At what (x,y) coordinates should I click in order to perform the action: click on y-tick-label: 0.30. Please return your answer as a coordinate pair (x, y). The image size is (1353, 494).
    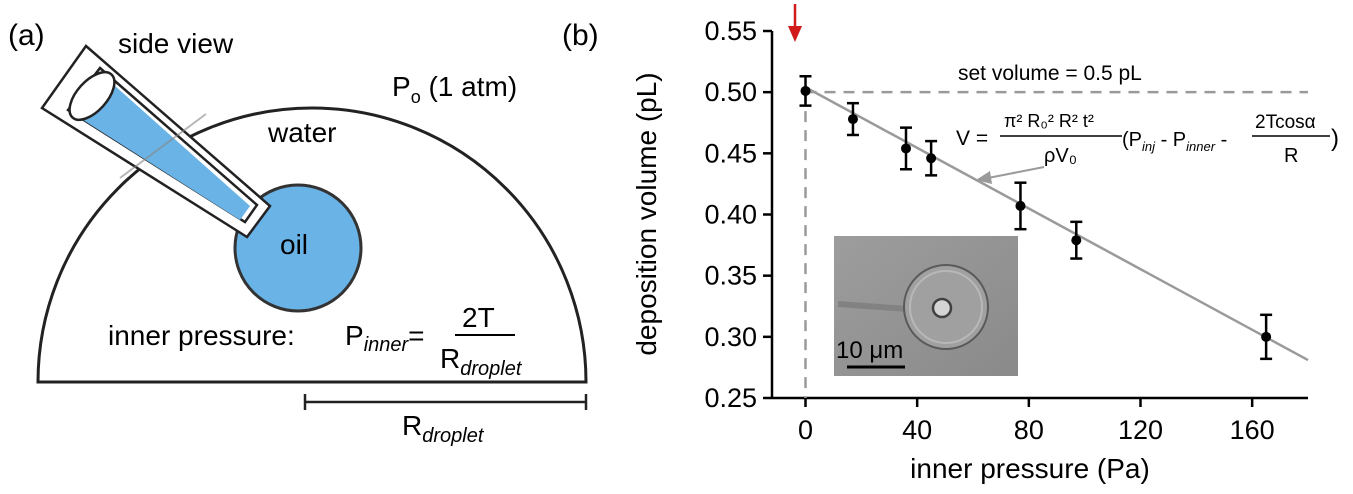
    Looking at the image, I should click on (730, 337).